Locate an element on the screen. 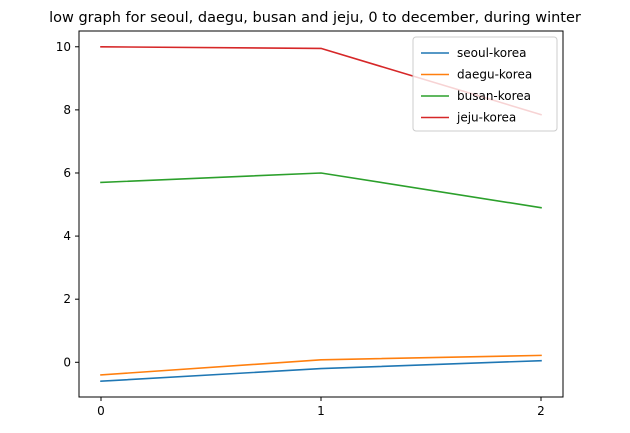 The image size is (630, 433). y-tick-label: 0 is located at coordinates (67, 362).